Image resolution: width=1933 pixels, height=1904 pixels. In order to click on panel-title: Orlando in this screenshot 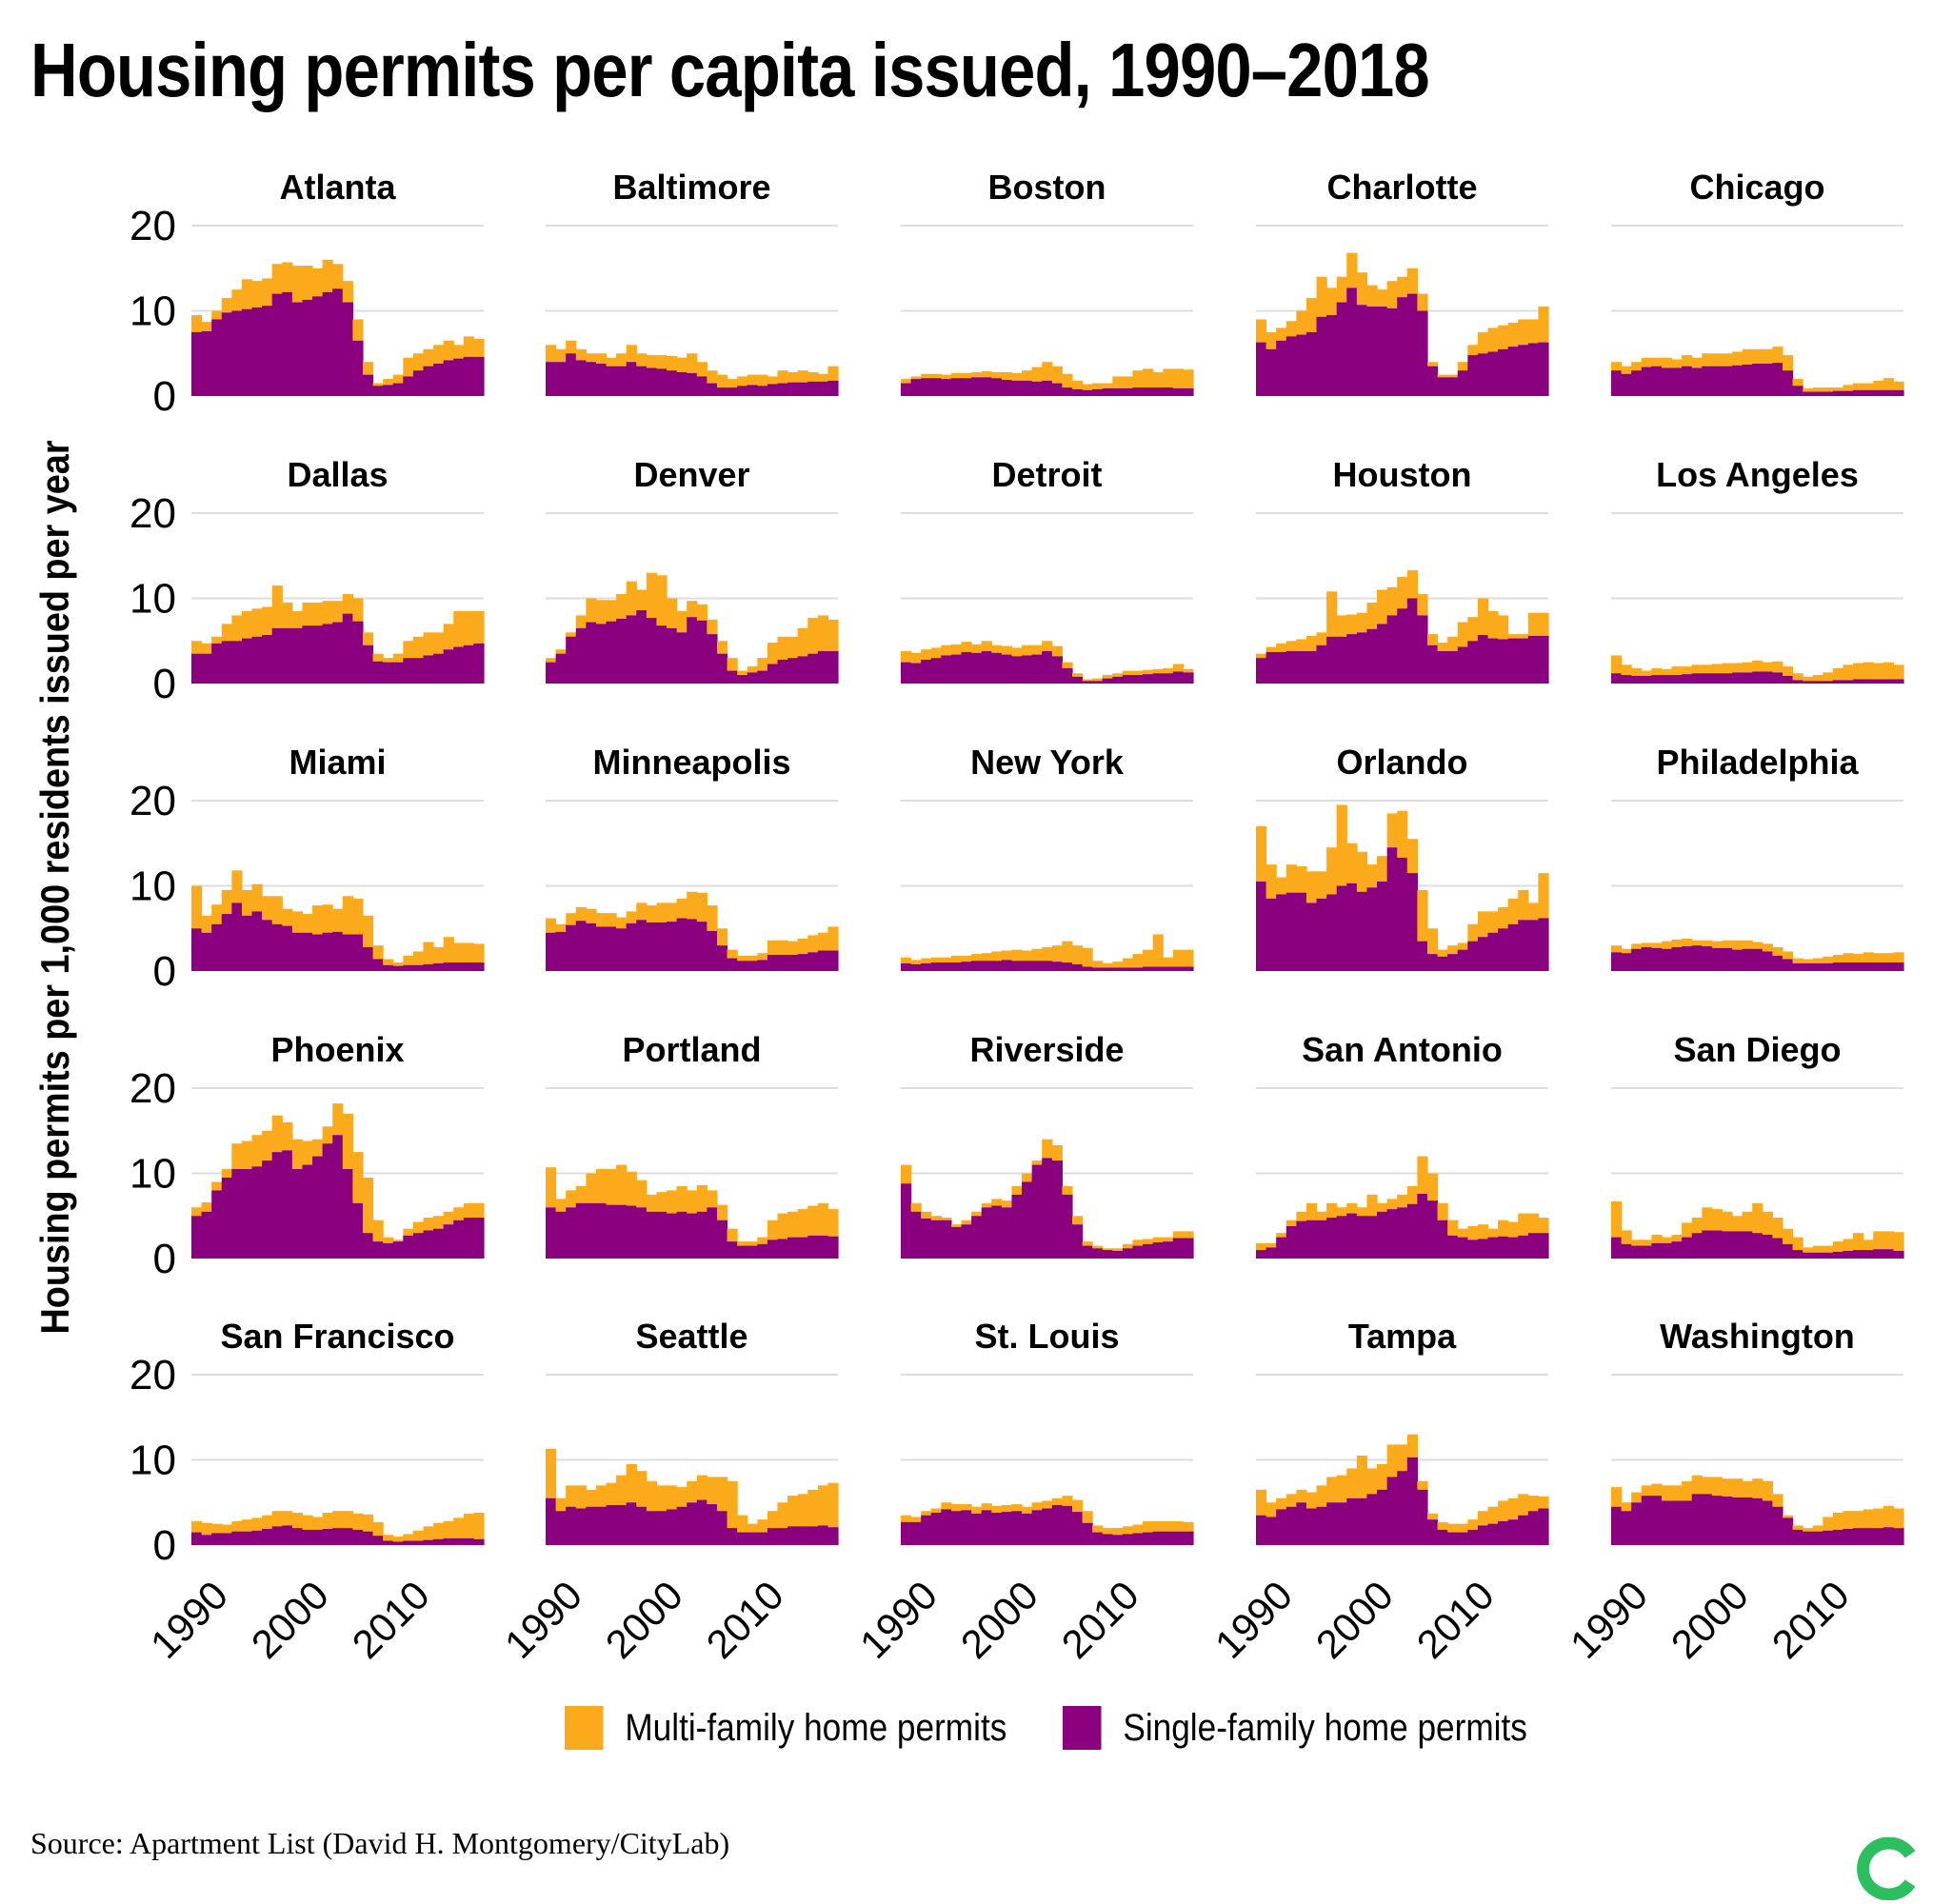, I will do `click(1401, 762)`.